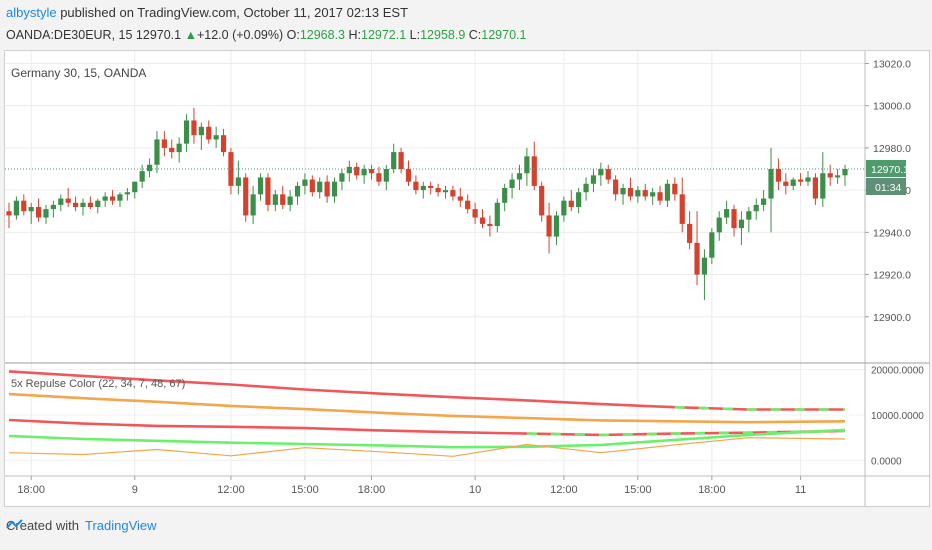 The height and width of the screenshot is (550, 932). I want to click on open-label: O:, so click(293, 35).